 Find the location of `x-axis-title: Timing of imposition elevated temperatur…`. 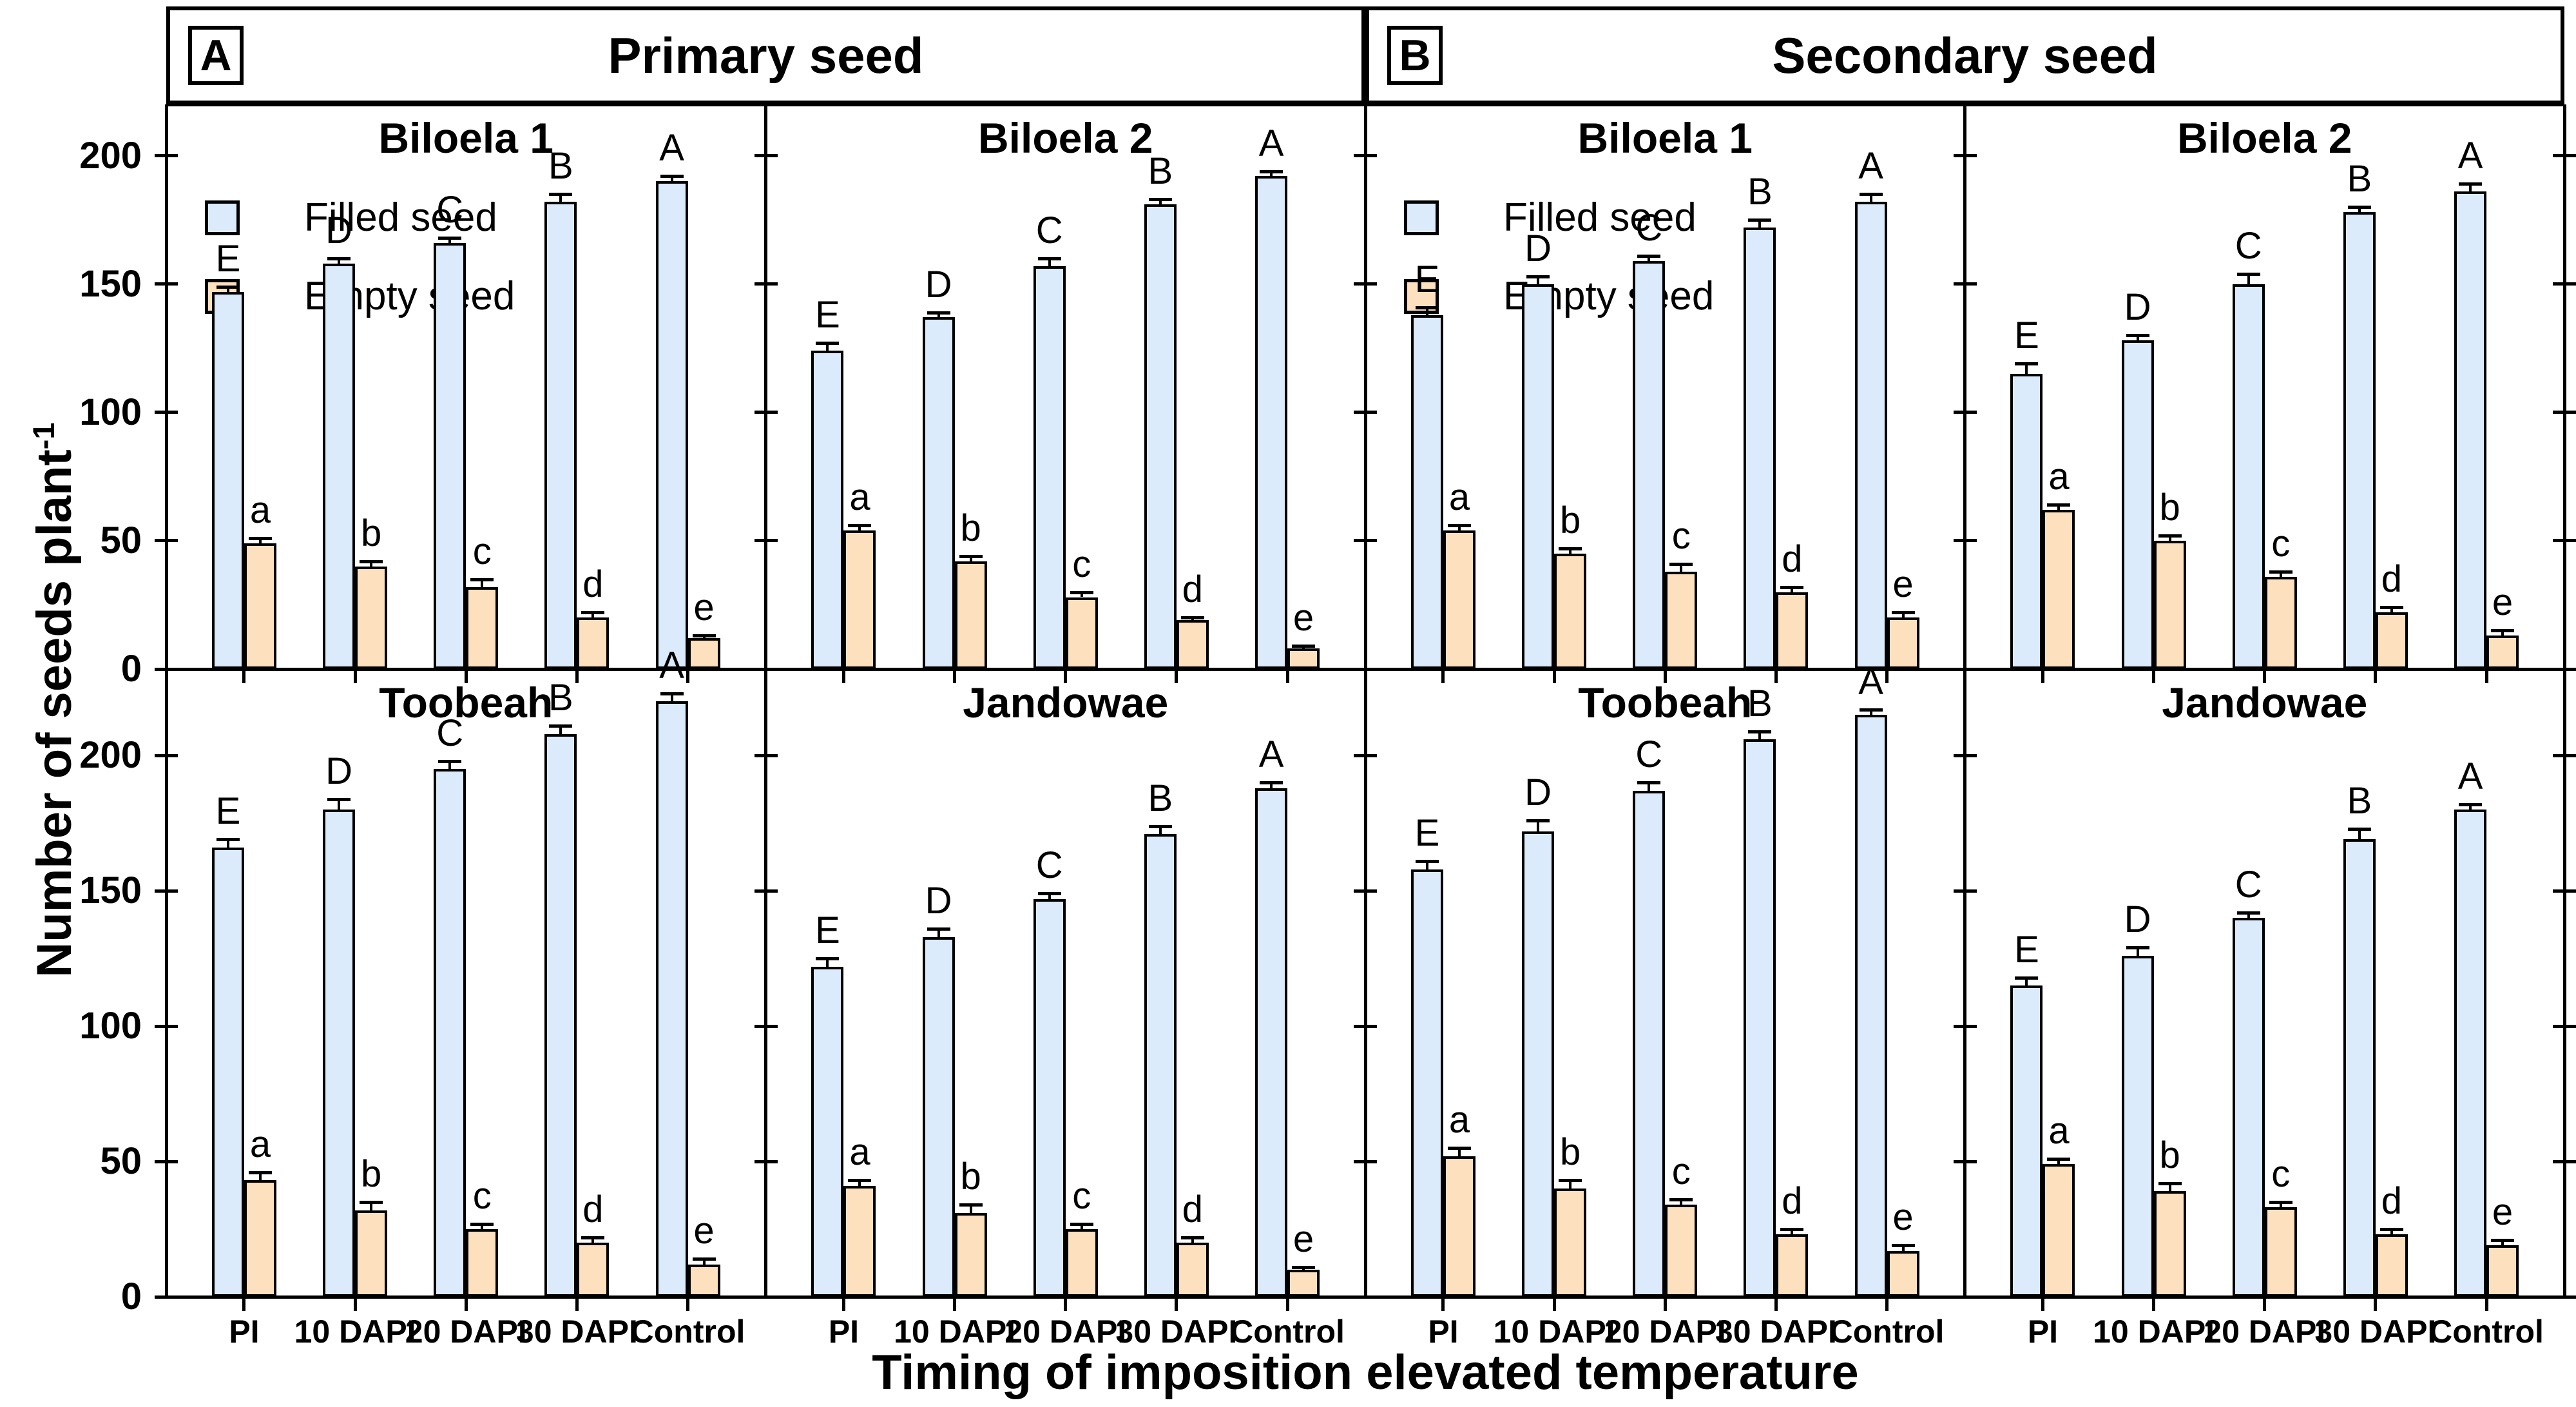

x-axis-title: Timing of imposition elevated temperatur… is located at coordinates (1365, 1373).